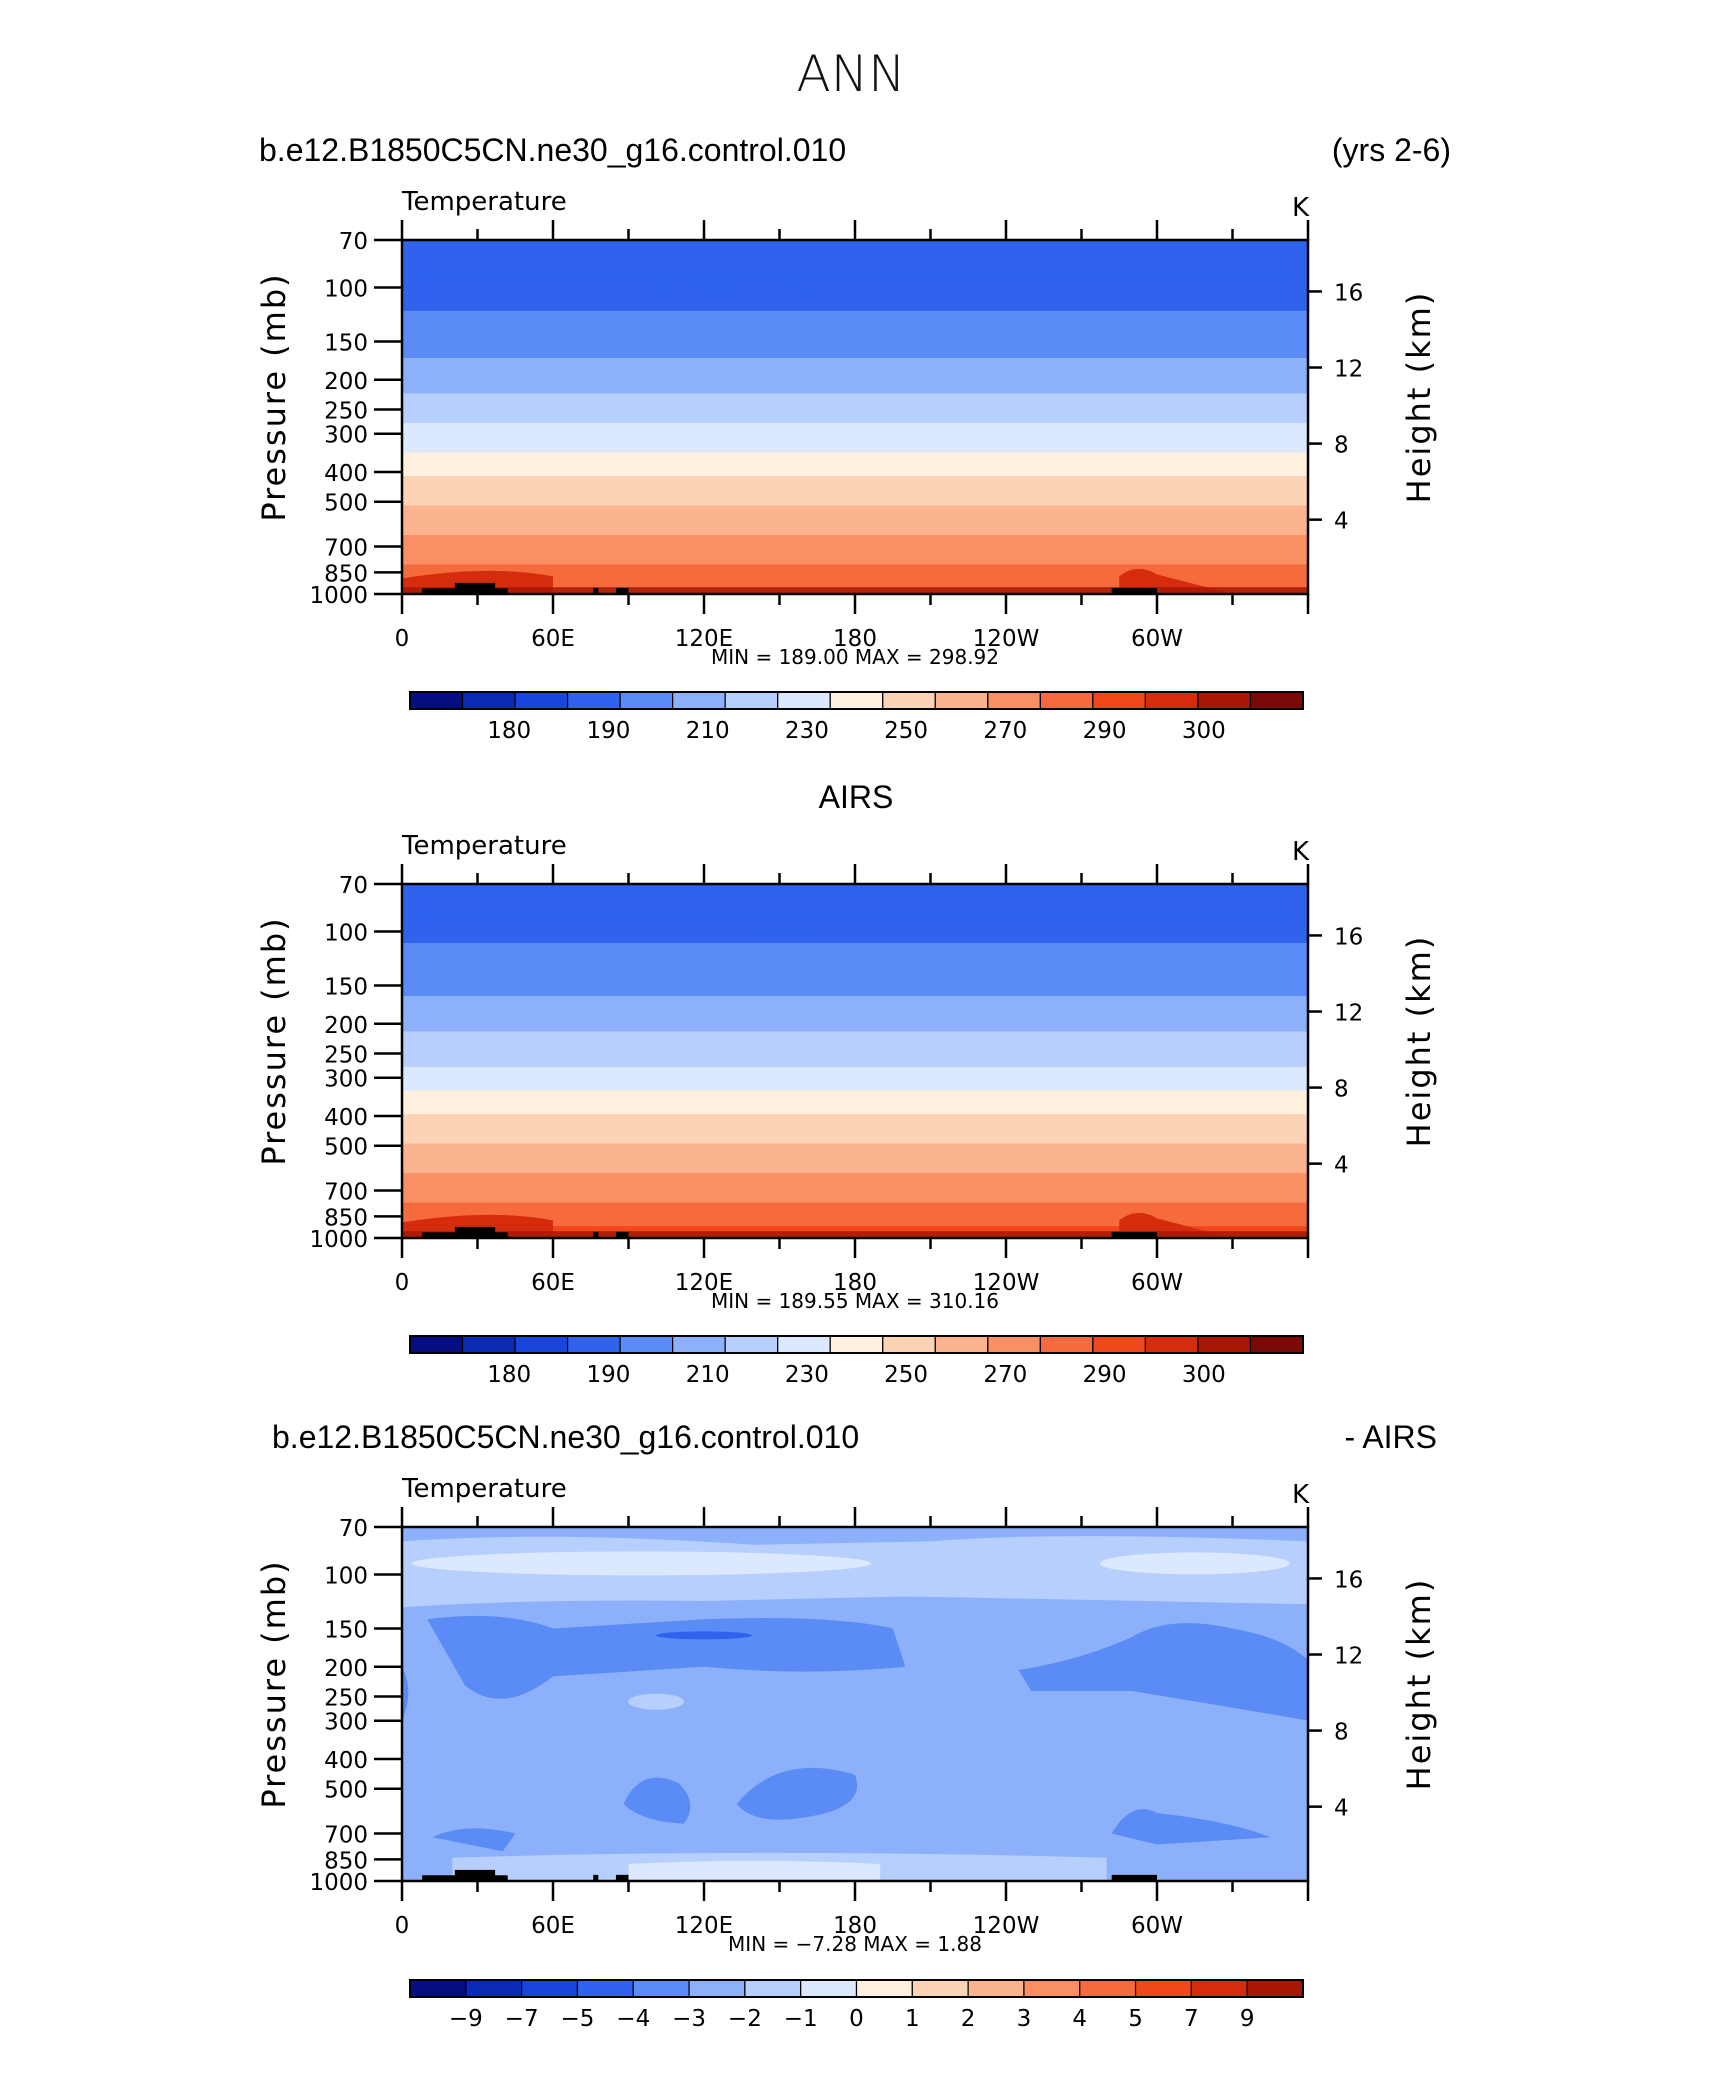 This screenshot has width=1710, height=2074. I want to click on contour-fill, so click(855, 1704).